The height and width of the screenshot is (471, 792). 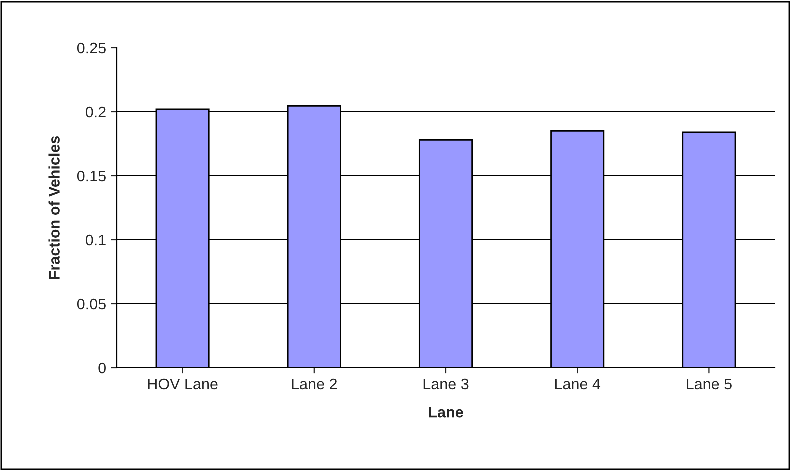 What do you see at coordinates (446, 412) in the screenshot?
I see `x-axis-title: Lane` at bounding box center [446, 412].